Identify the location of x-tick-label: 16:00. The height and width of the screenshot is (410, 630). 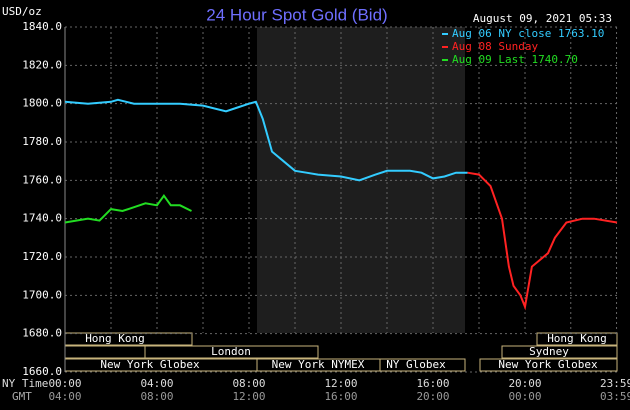
(432, 383).